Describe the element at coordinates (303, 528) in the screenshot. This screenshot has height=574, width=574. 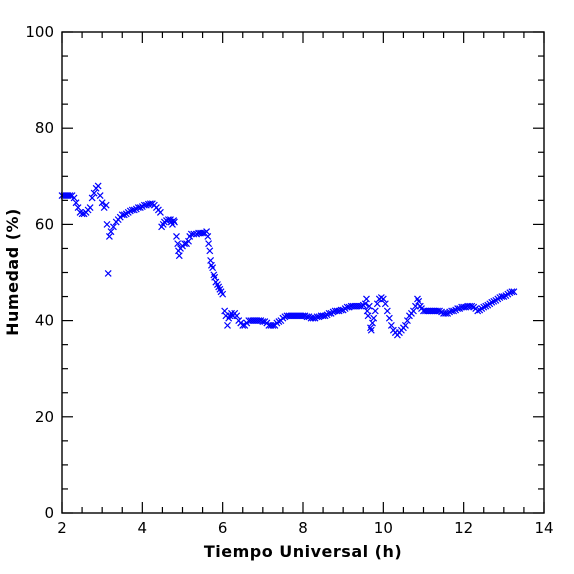
I see `x-tick-label: 8` at that location.